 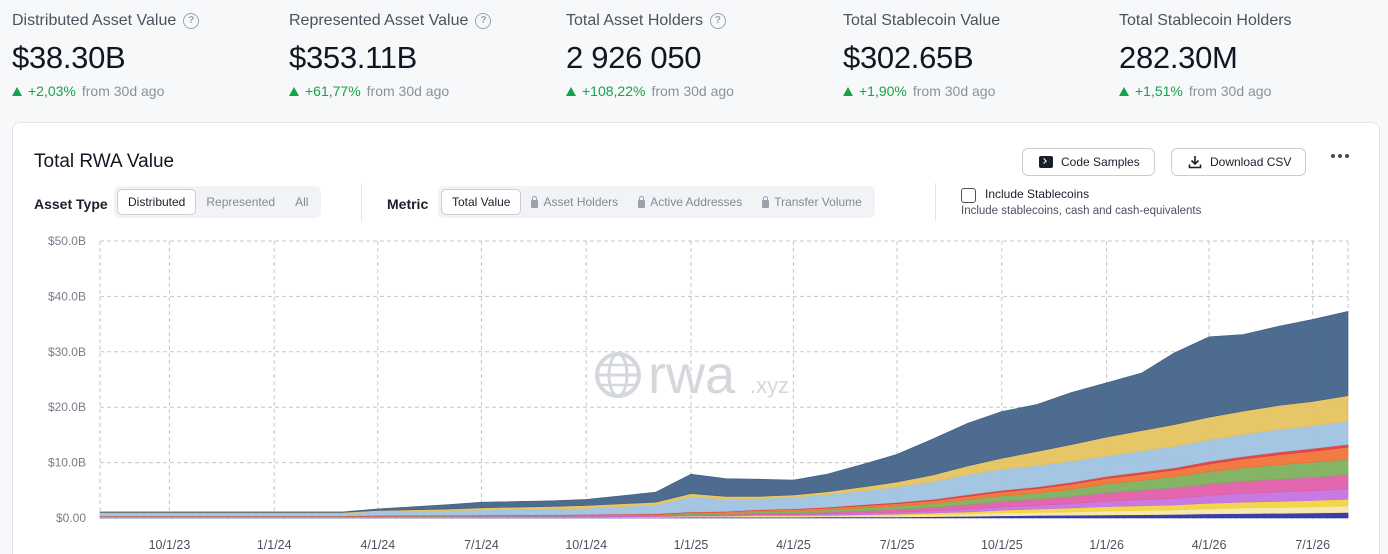 What do you see at coordinates (586, 545) in the screenshot?
I see `x-tick-label: 10/1/24` at bounding box center [586, 545].